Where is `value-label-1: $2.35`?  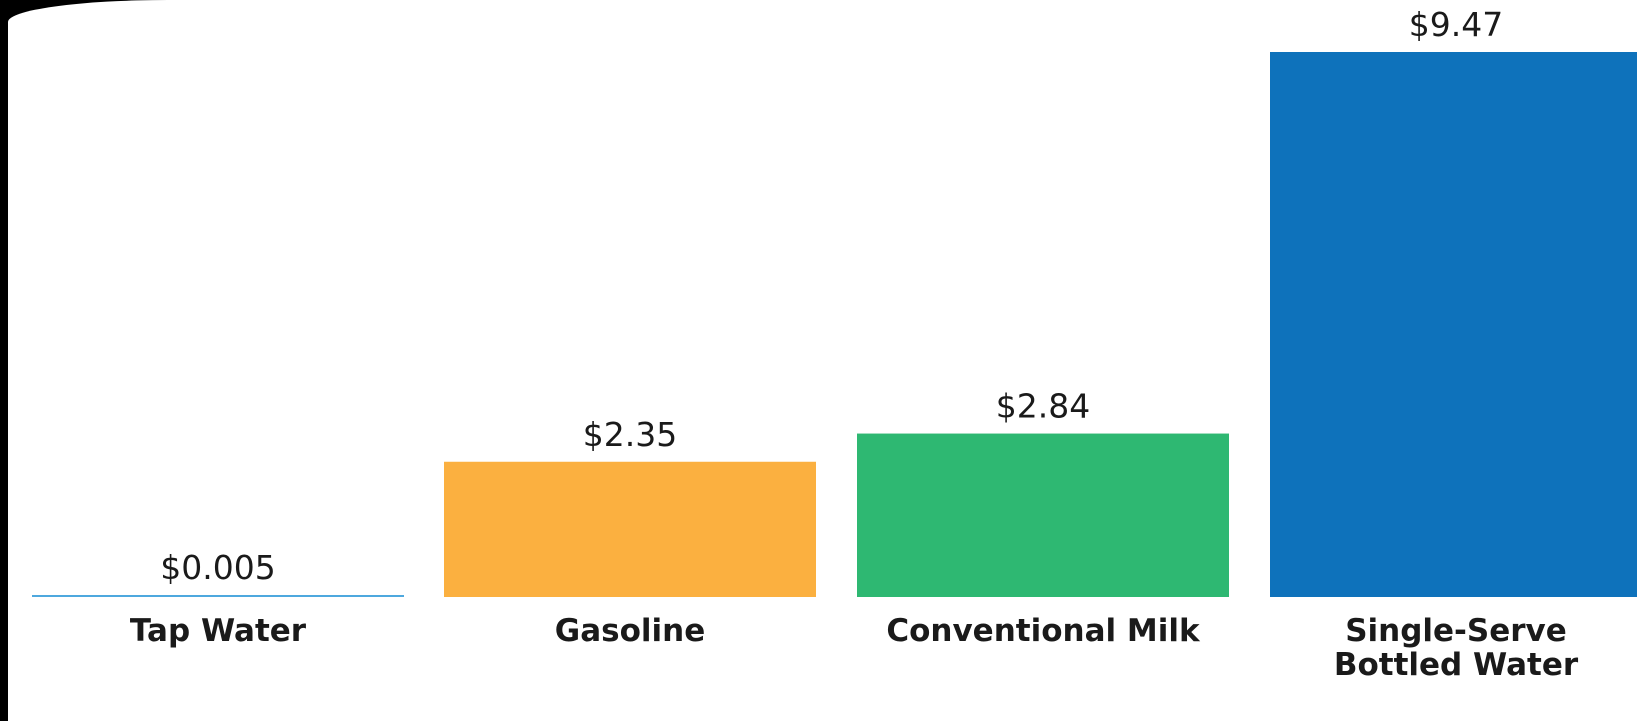 value-label-1: $2.35 is located at coordinates (630, 434).